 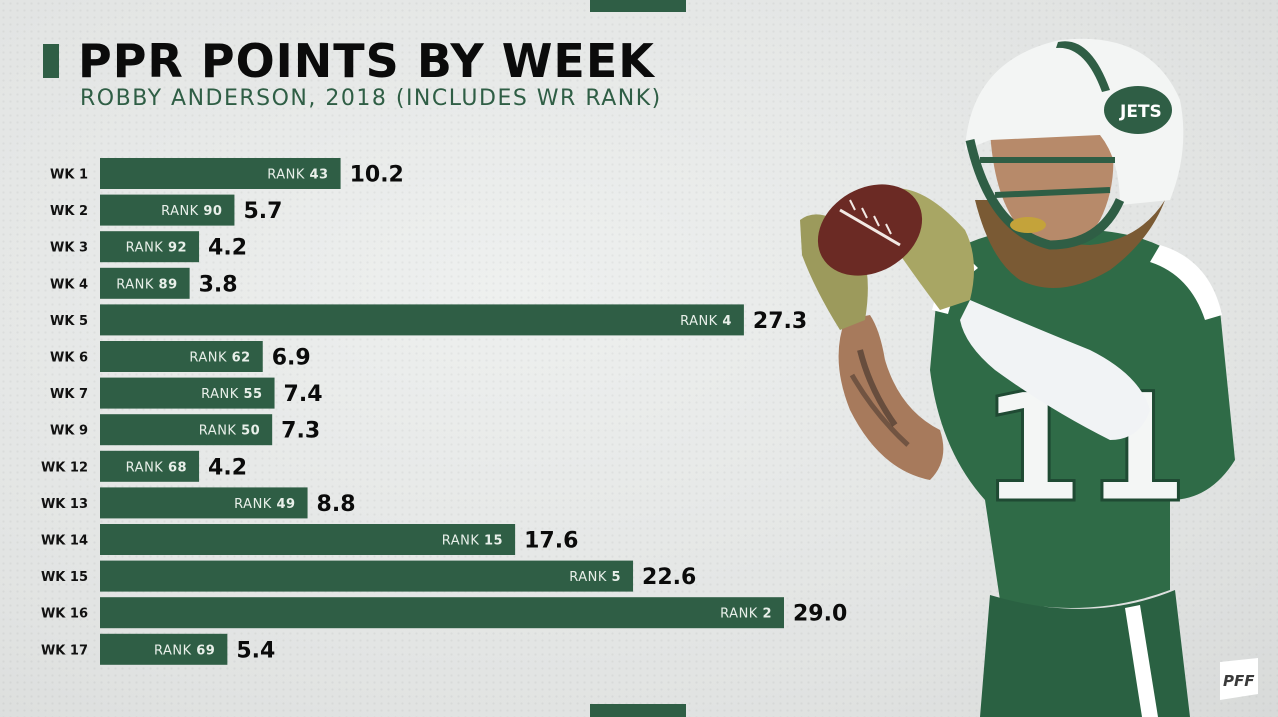 I want to click on rank-label: RANK 90, so click(x=191, y=211).